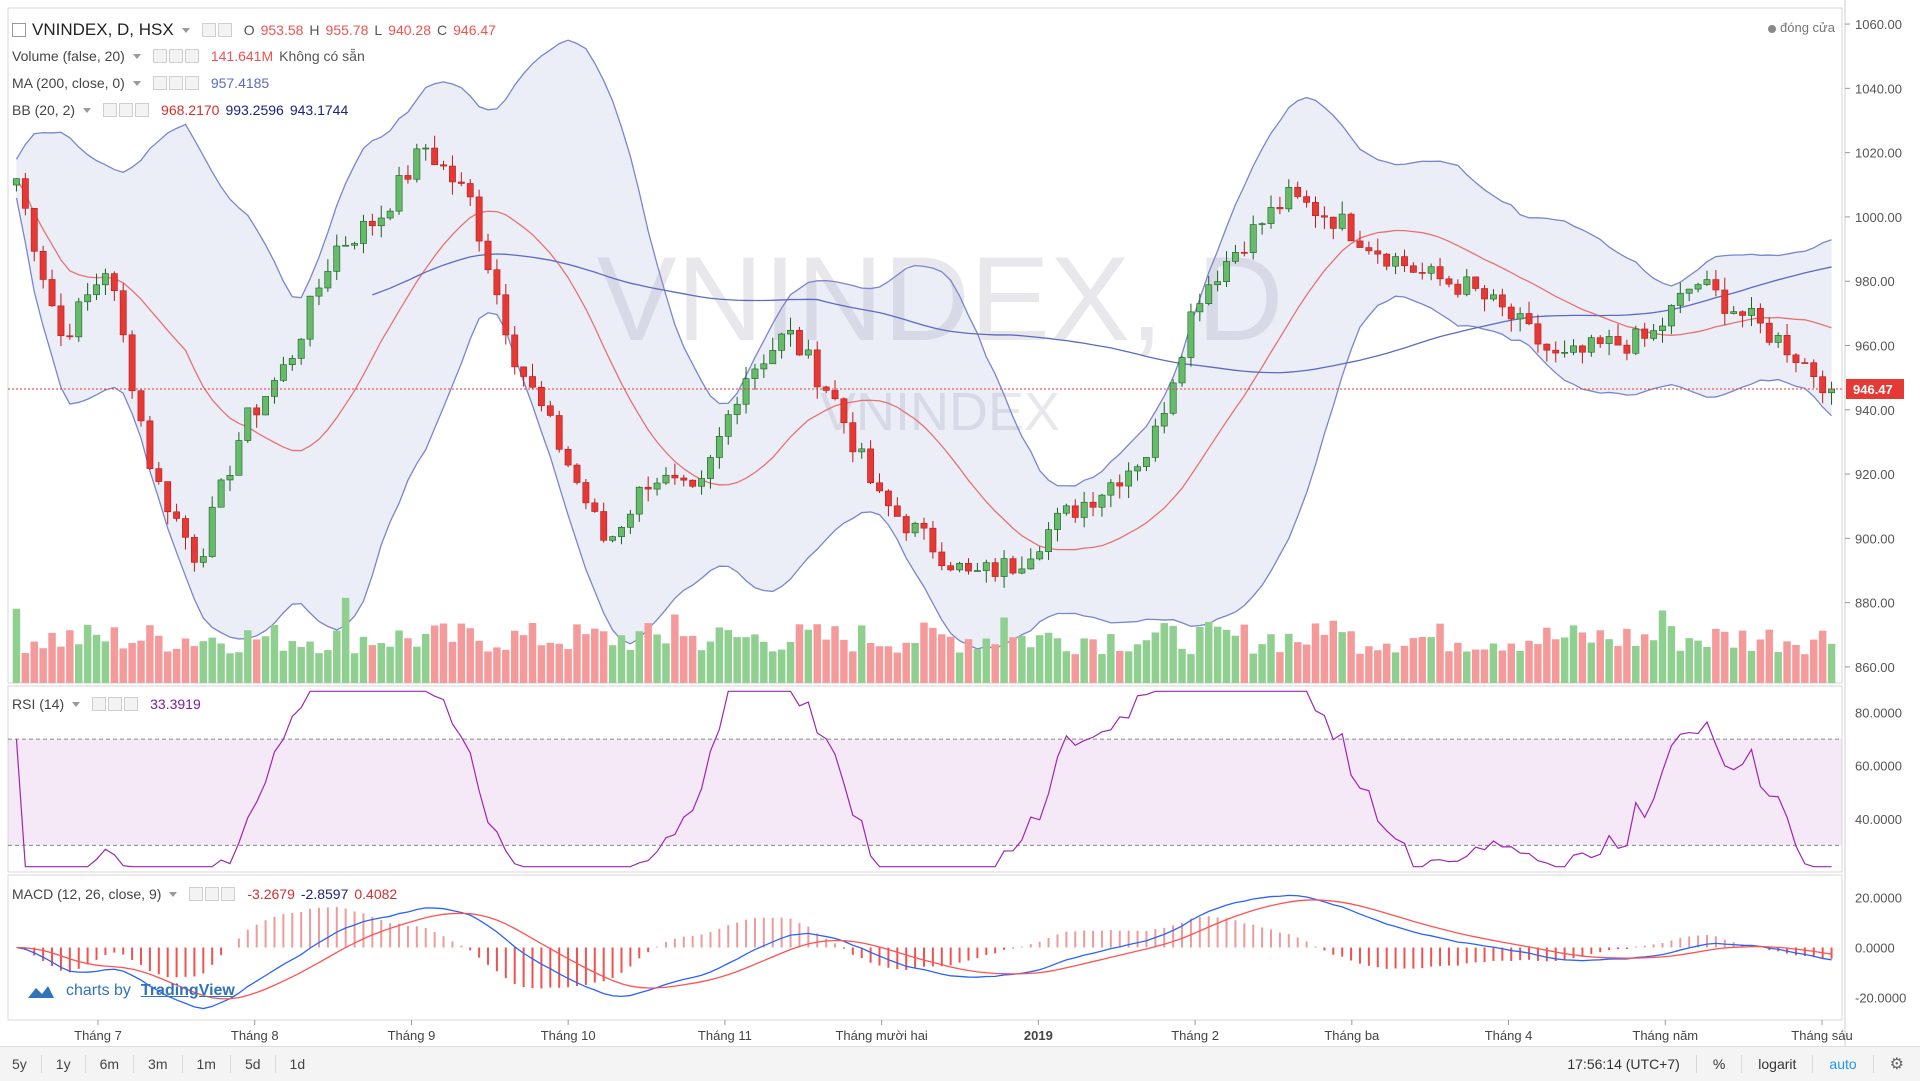  What do you see at coordinates (1719, 1064) in the screenshot?
I see `percent-toggle: %` at bounding box center [1719, 1064].